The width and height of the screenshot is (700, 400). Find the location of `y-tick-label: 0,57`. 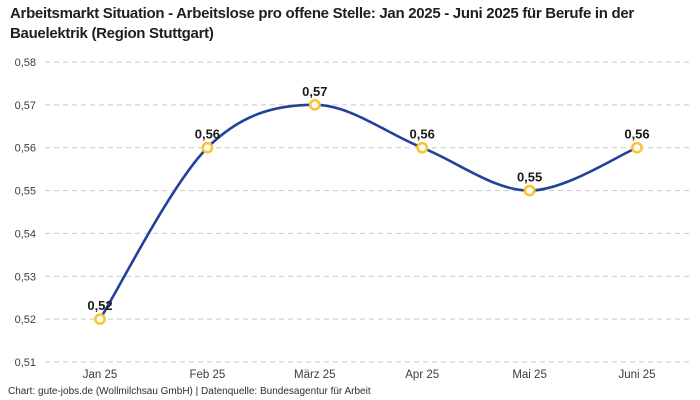

y-tick-label: 0,57 is located at coordinates (25, 106).